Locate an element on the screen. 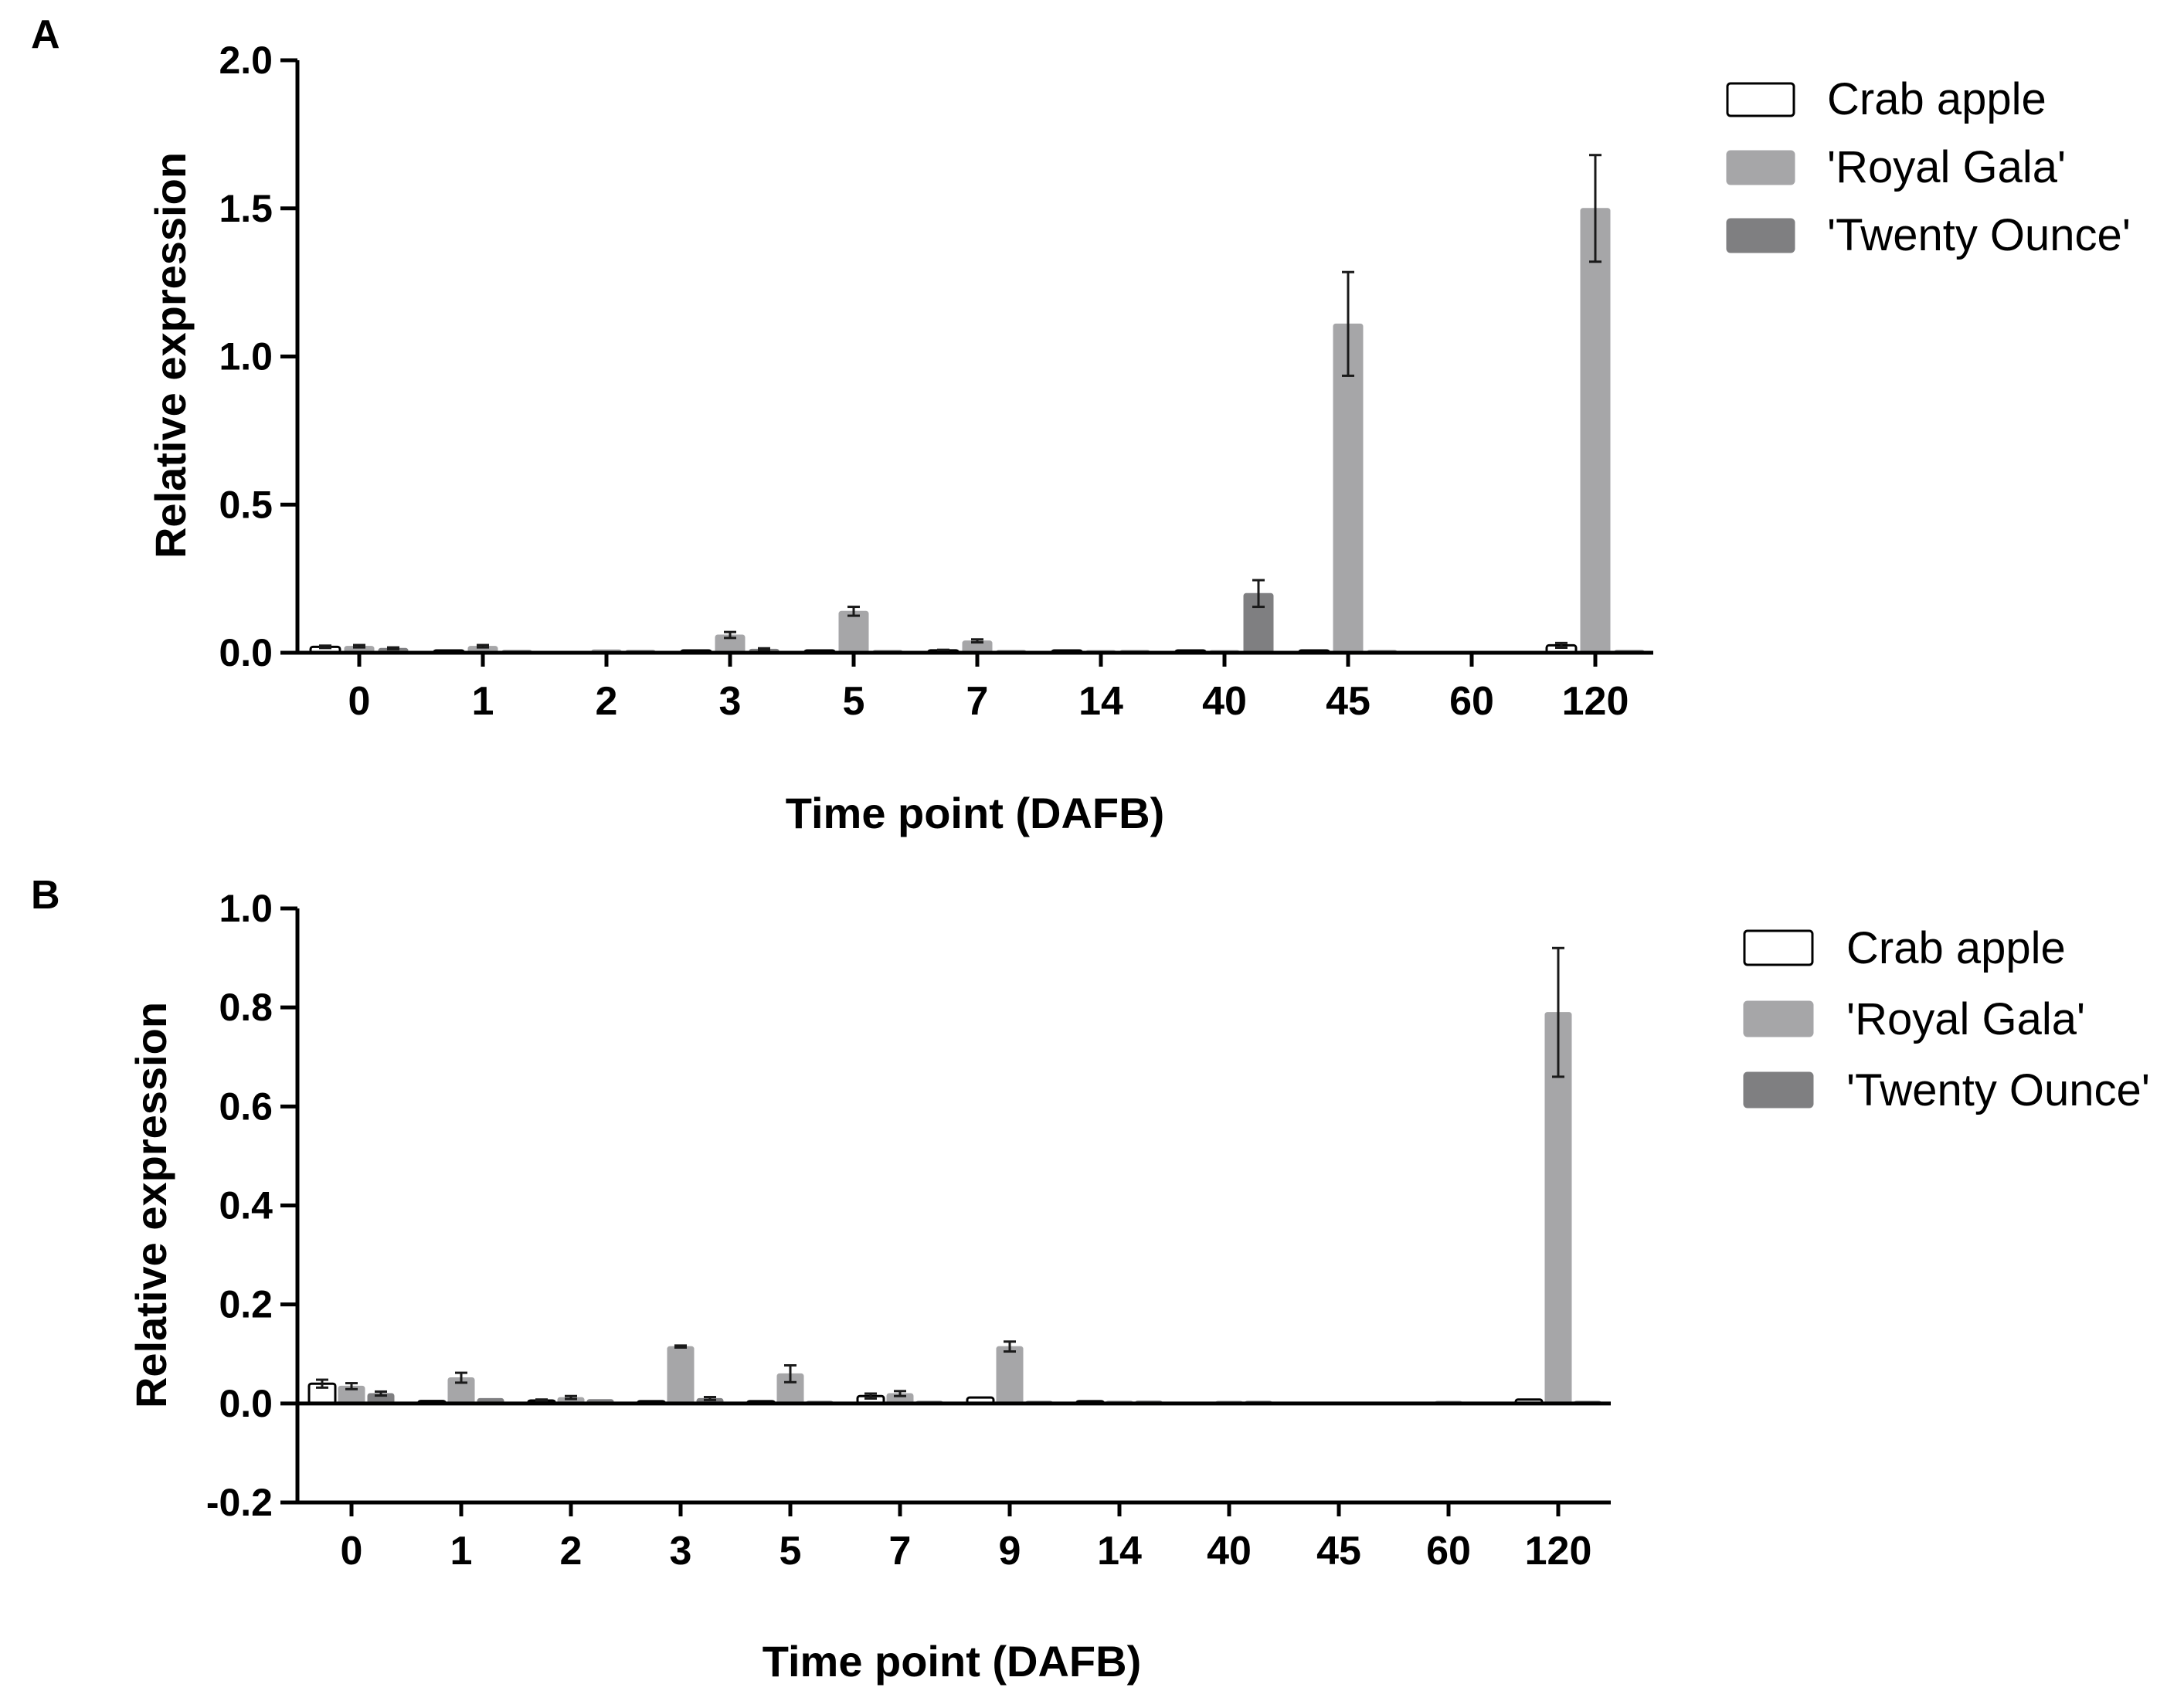  panel-b-legend: Crab apple 'Royal Gala' 'Twenty Ounce' is located at coordinates (1946, 1019).